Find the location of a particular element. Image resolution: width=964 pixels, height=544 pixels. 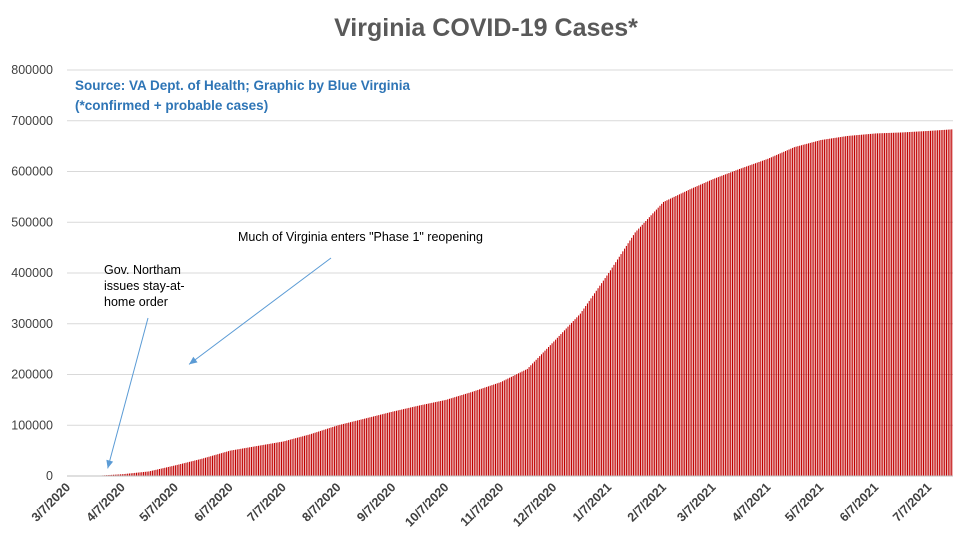

annotation-text: home order is located at coordinates (136, 302).